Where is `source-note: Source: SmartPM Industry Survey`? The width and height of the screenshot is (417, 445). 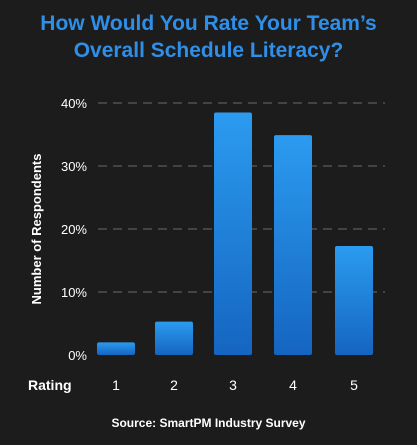 source-note: Source: SmartPM Industry Survey is located at coordinates (208, 423).